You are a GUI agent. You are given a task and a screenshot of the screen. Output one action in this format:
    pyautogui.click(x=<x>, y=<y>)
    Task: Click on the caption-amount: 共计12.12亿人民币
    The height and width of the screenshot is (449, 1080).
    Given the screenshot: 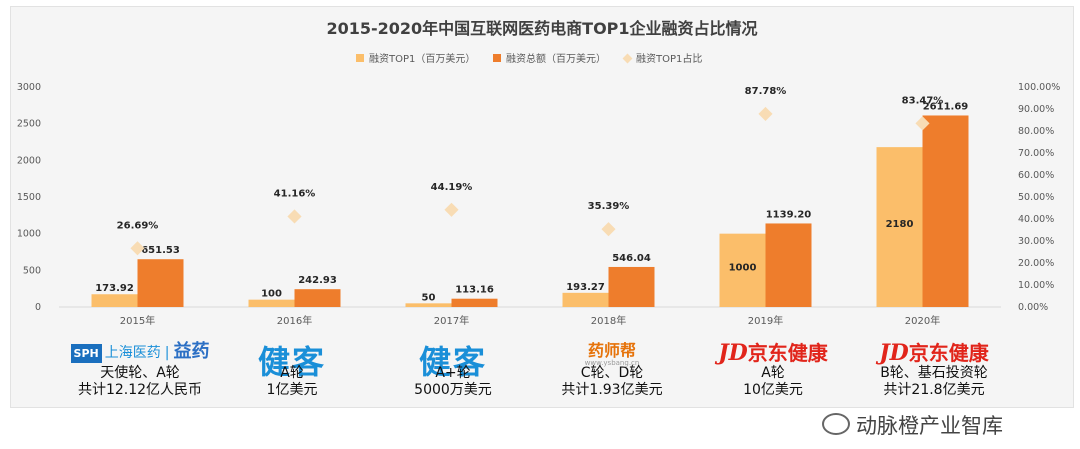 What is the action you would take?
    pyautogui.click(x=140, y=390)
    